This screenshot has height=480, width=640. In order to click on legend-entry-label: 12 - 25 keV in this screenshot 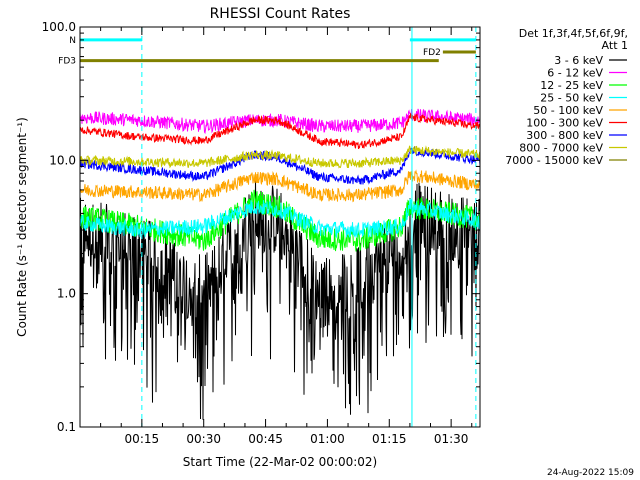, I will do `click(571, 85)`.